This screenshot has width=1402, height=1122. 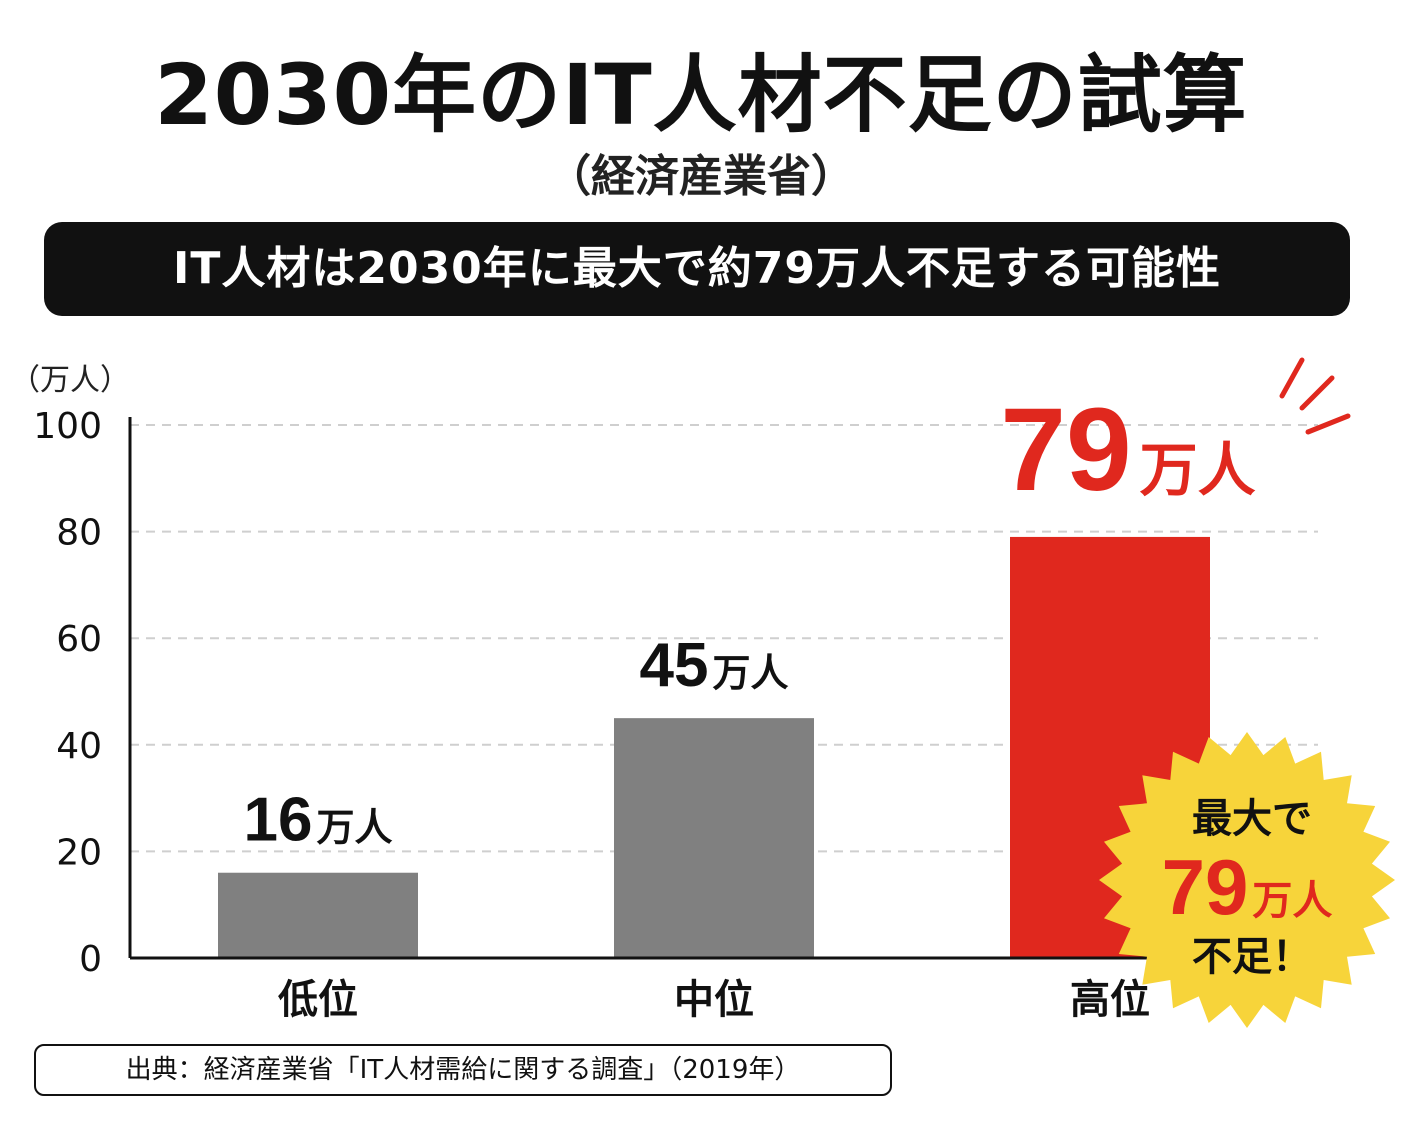 What do you see at coordinates (70, 671) in the screenshot?
I see `y-axis-ticks: （万人） 0 20 40 60 80 100` at bounding box center [70, 671].